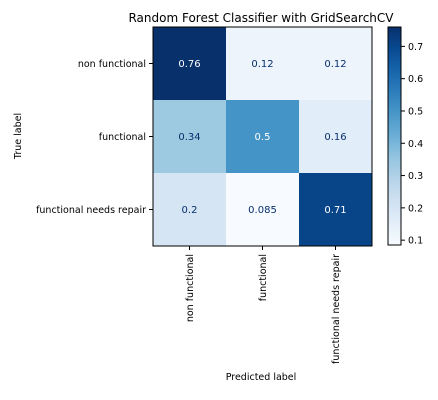 This screenshot has height=400, width=438. What do you see at coordinates (415, 241) in the screenshot?
I see `colorbar-tick-label: 0.1` at bounding box center [415, 241].